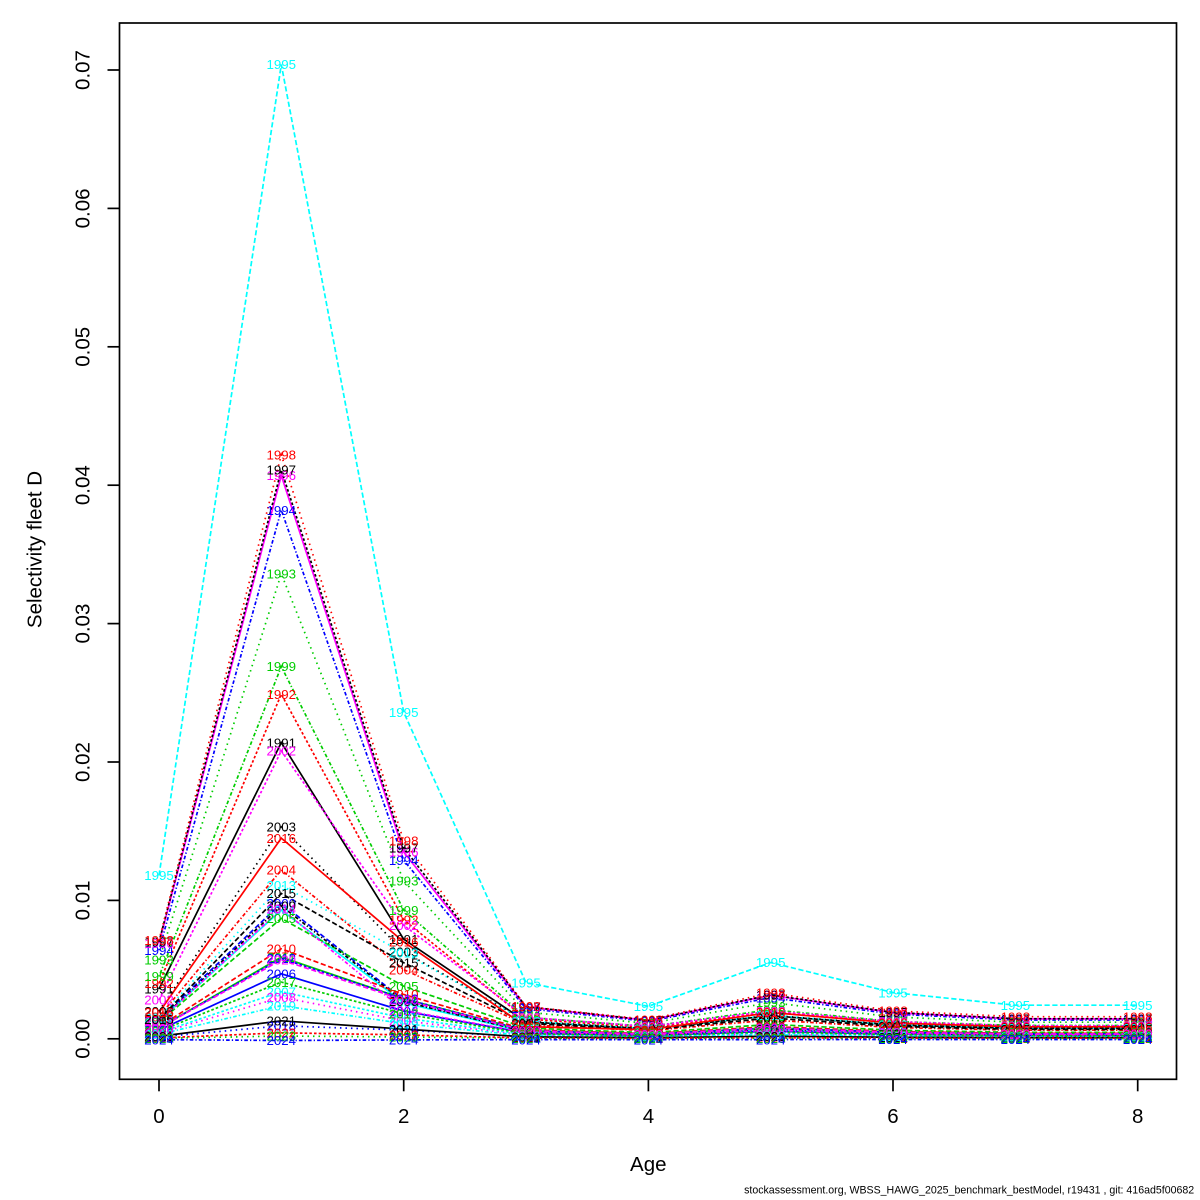 This screenshot has height=1200, width=1200. What do you see at coordinates (83, 485) in the screenshot?
I see `svg-text: 0.04` at bounding box center [83, 485].